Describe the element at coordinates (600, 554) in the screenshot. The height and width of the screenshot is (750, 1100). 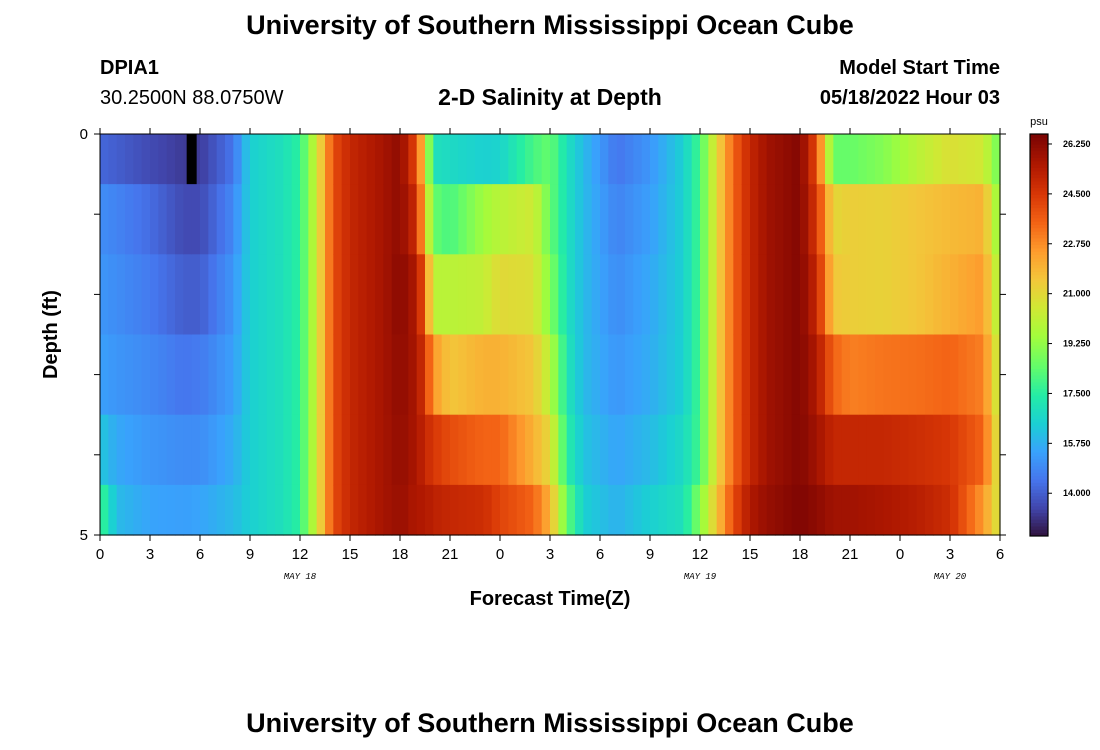
I see `x-tick-label: 6` at that location.